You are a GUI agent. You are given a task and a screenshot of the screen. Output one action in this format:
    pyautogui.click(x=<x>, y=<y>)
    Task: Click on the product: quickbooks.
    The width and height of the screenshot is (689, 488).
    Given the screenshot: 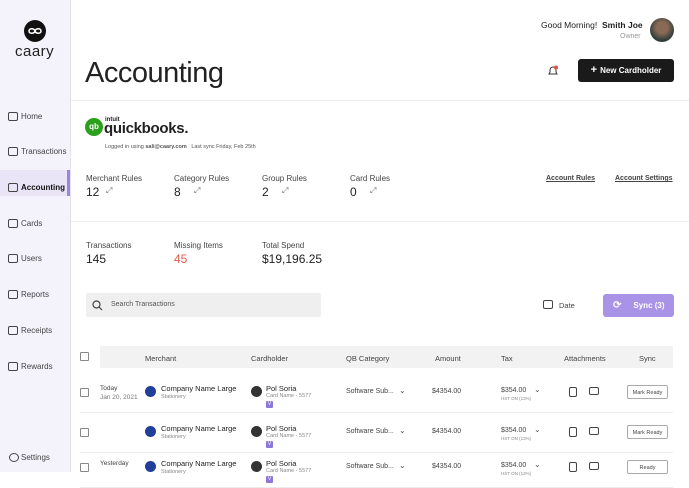 What is the action you would take?
    pyautogui.click(x=146, y=128)
    